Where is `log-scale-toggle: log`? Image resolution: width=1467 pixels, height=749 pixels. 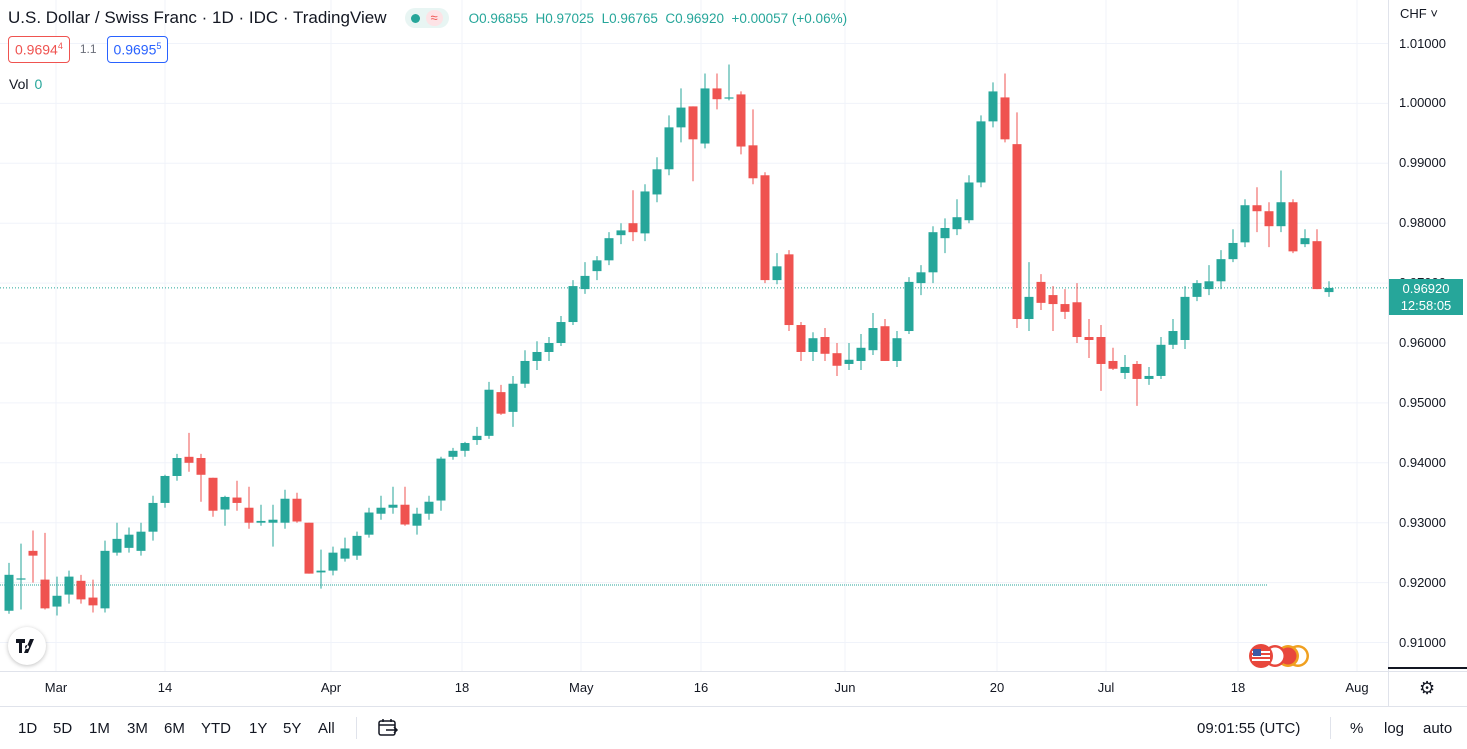
log-scale-toggle: log is located at coordinates (1394, 728).